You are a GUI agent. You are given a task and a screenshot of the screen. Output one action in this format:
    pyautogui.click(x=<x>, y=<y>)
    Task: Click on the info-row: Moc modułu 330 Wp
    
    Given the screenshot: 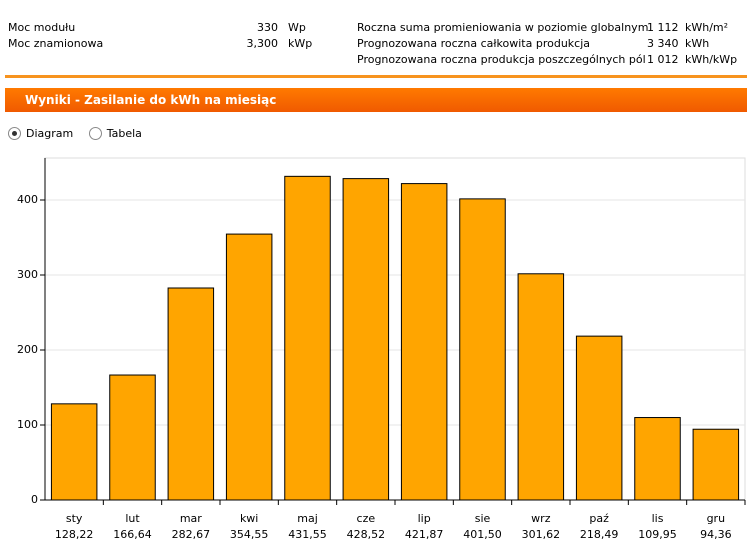 What is the action you would take?
    pyautogui.click(x=160, y=28)
    